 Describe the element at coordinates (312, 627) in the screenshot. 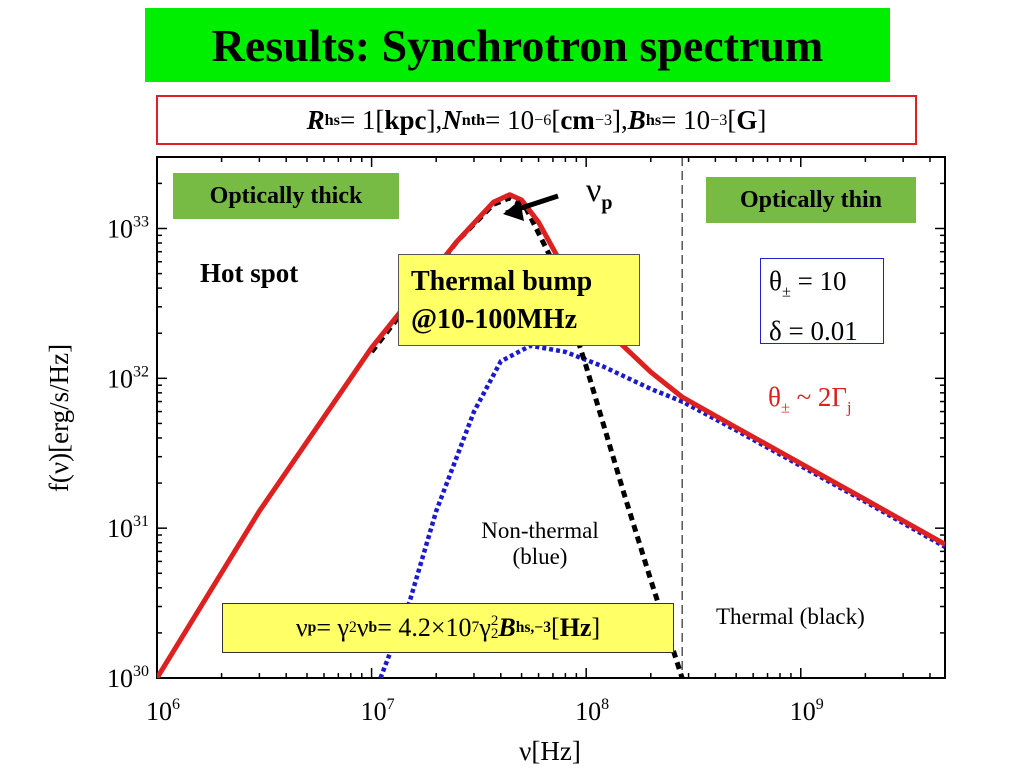

I see `formula-nu-sub: p` at that location.